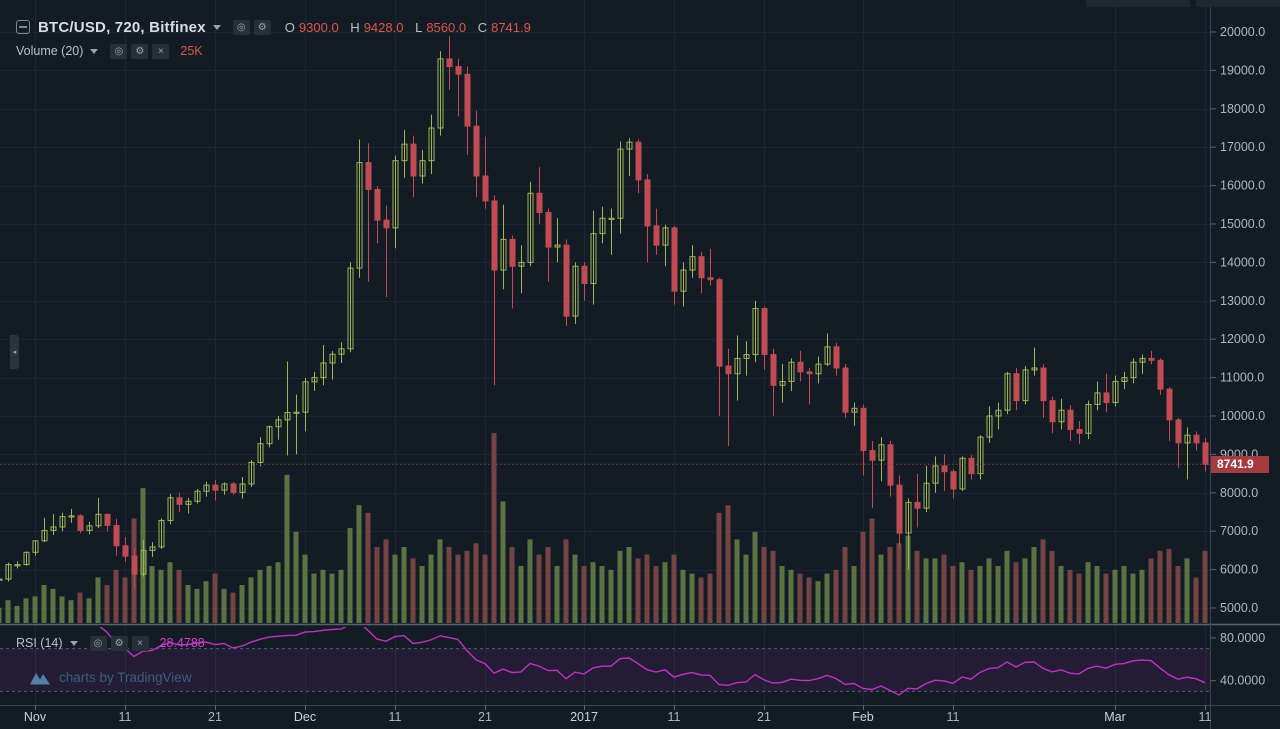 This screenshot has width=1280, height=729. I want to click on svg-text: 80.0000, so click(1242, 638).